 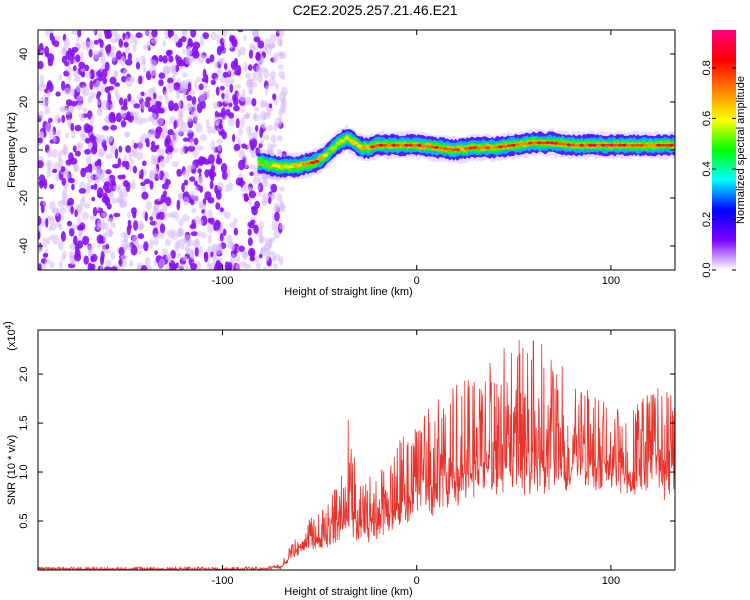 What do you see at coordinates (24, 54) in the screenshot?
I see `y-tick-label: 40` at bounding box center [24, 54].